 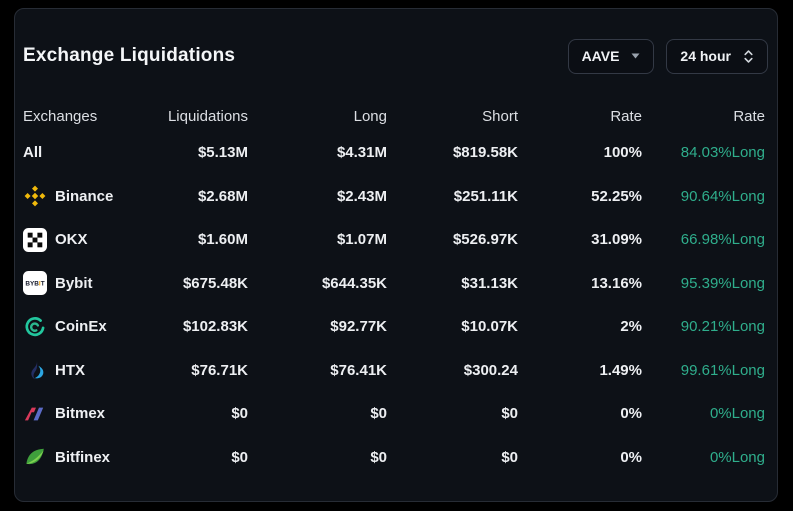 I want to click on exchange-cell: BYBIT Bybit, so click(x=73, y=283).